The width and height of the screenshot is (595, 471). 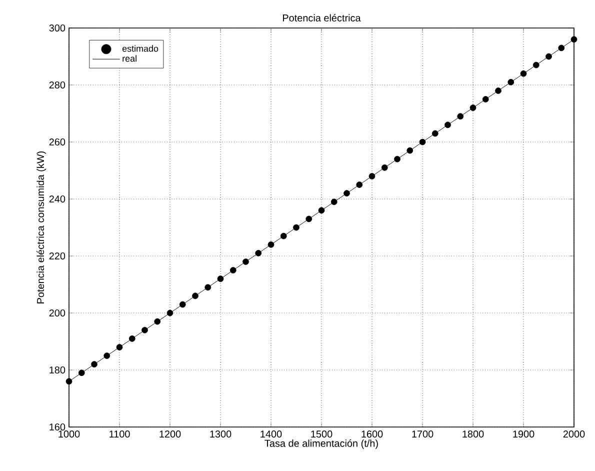 I want to click on x-tick-label: 1400, so click(x=271, y=434).